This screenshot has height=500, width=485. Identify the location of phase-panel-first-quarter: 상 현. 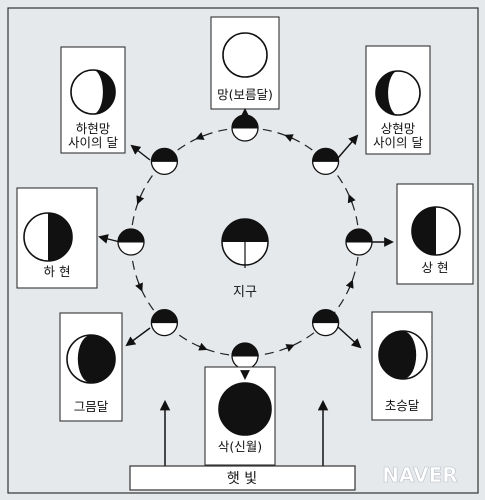
(435, 234).